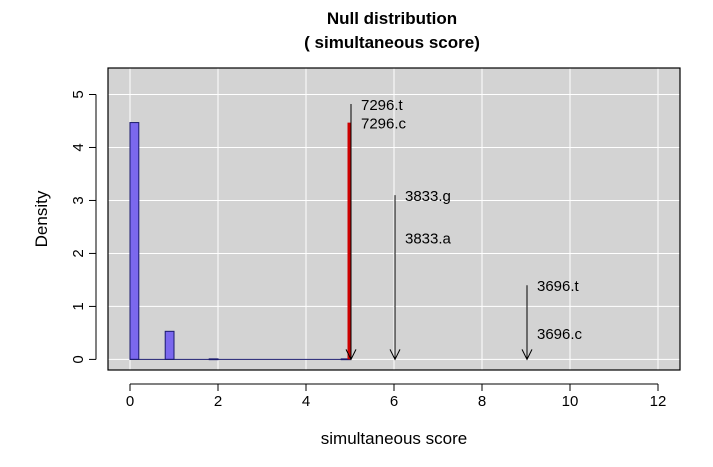 The width and height of the screenshot is (713, 467). Describe the element at coordinates (130, 401) in the screenshot. I see `x-tick-label: 0` at that location.